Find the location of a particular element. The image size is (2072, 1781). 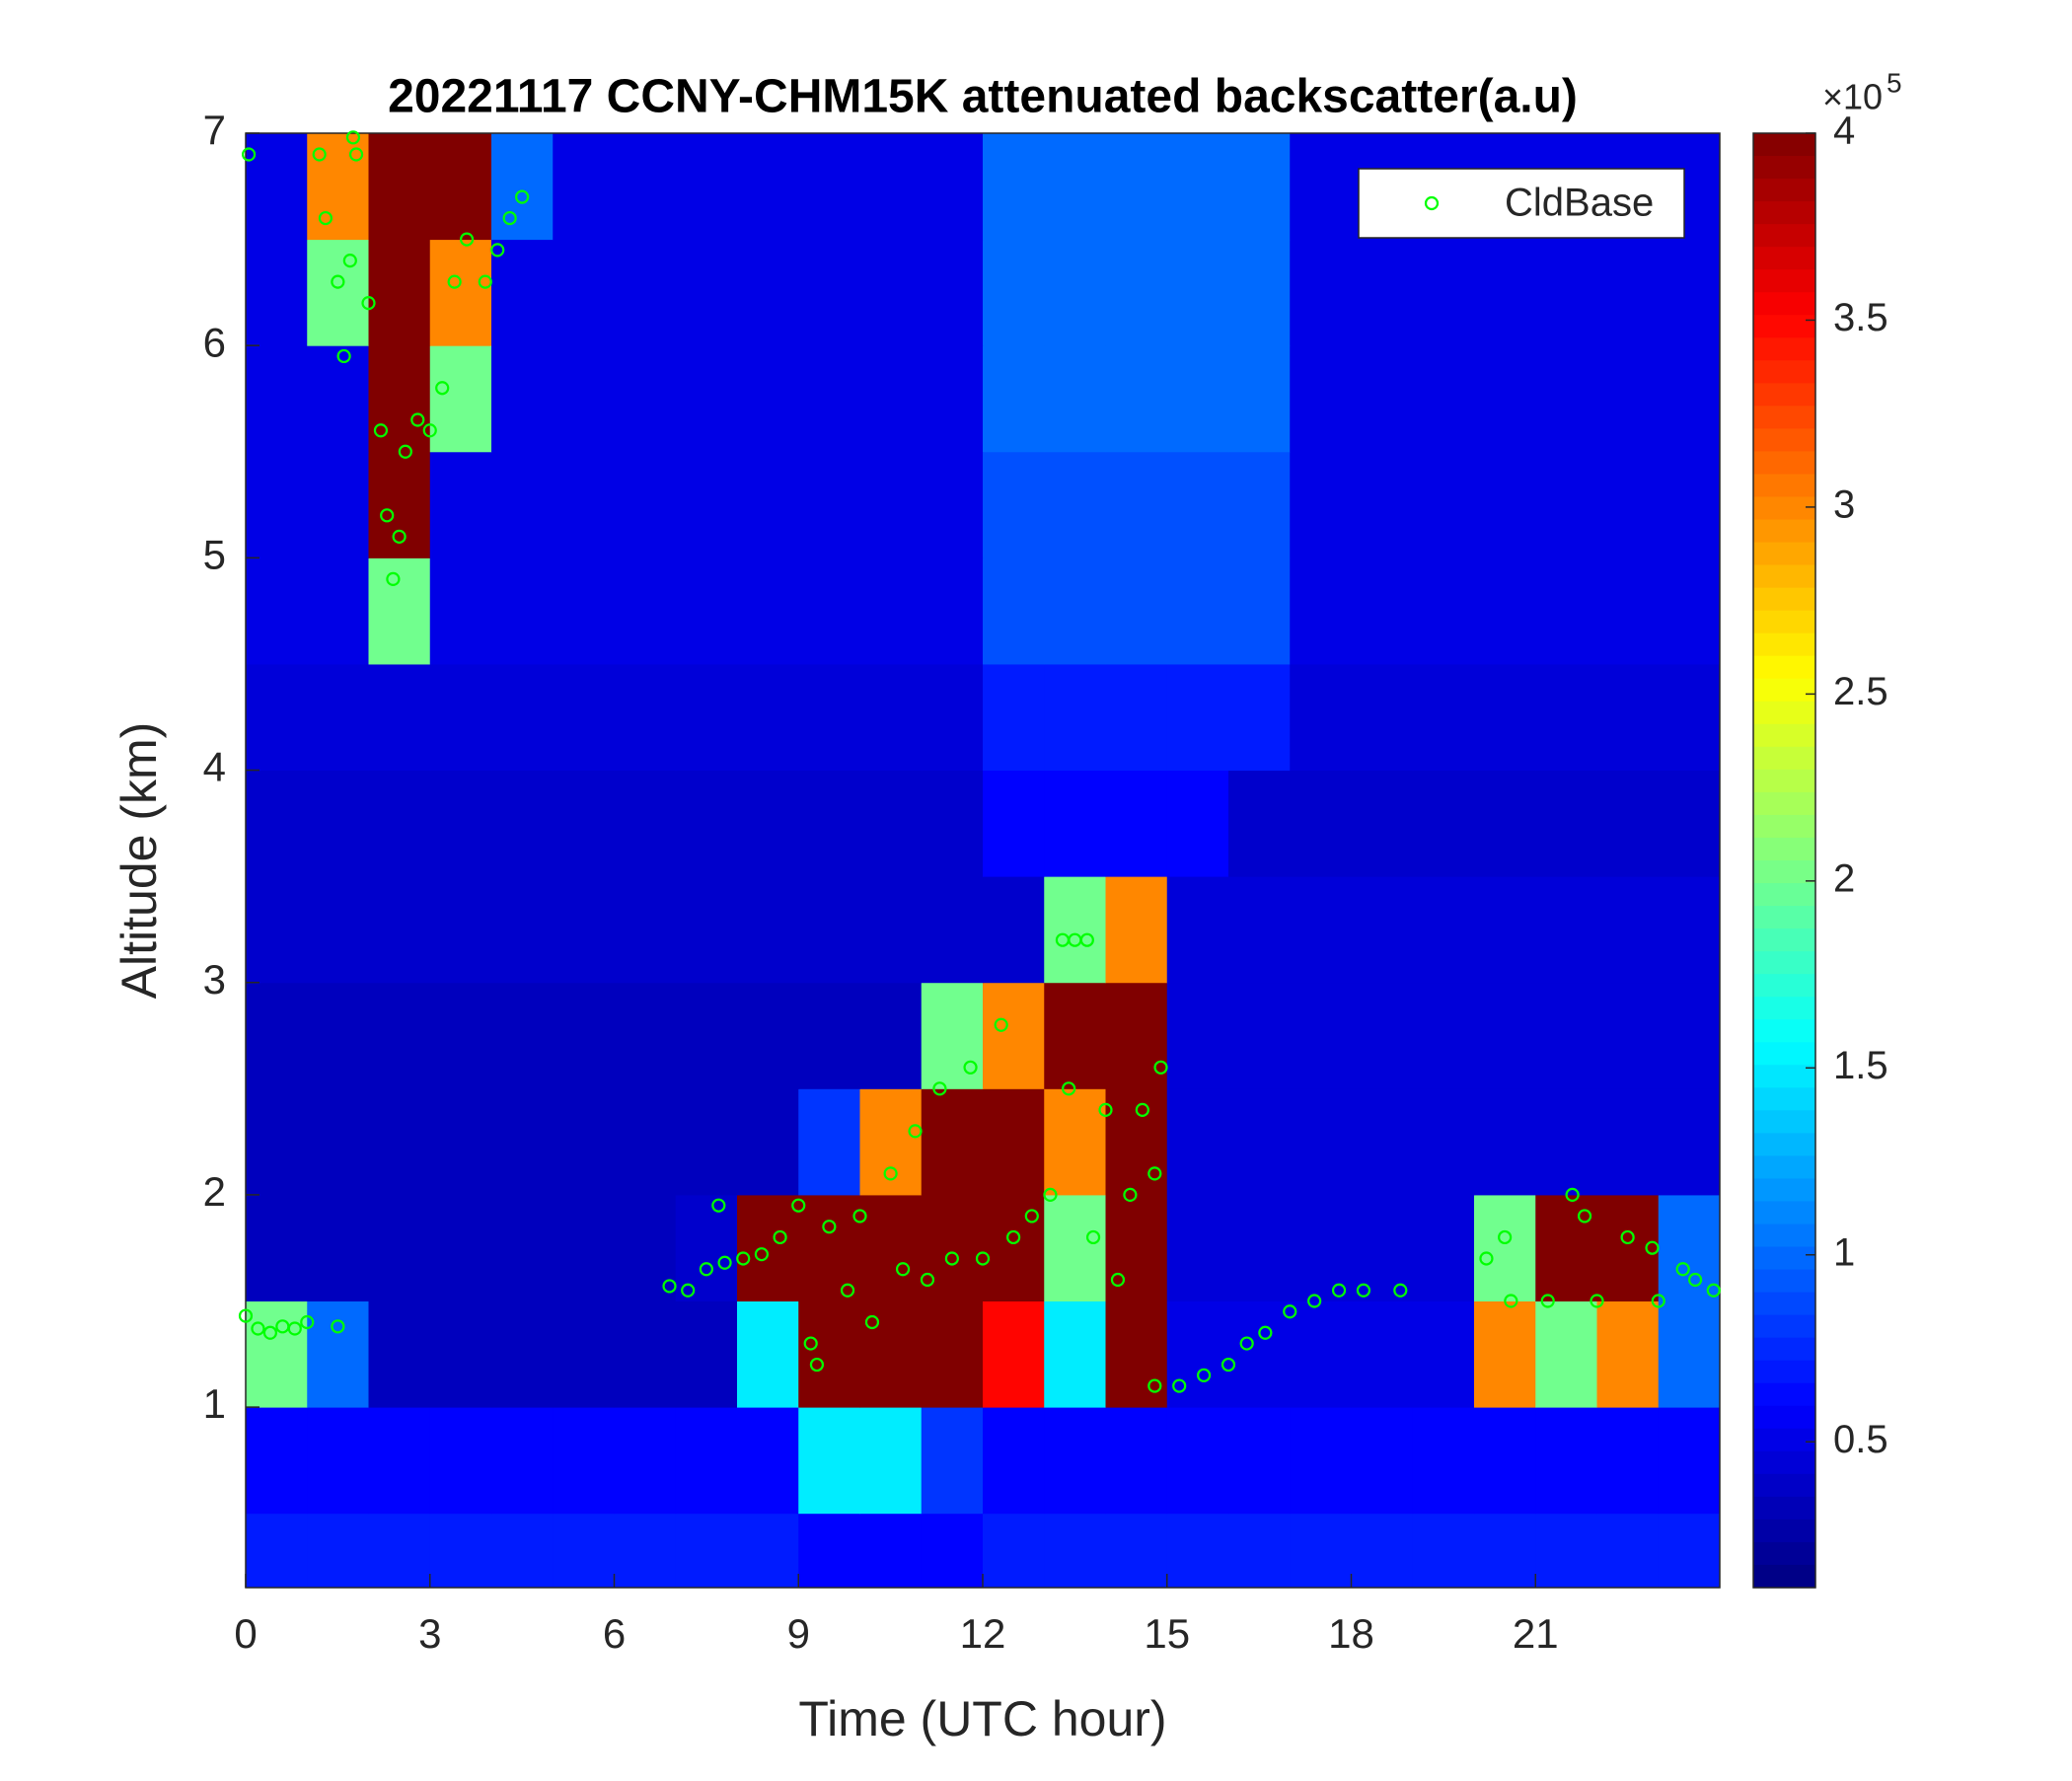

colorbar-tick-label: 1.5 is located at coordinates (1861, 1065).